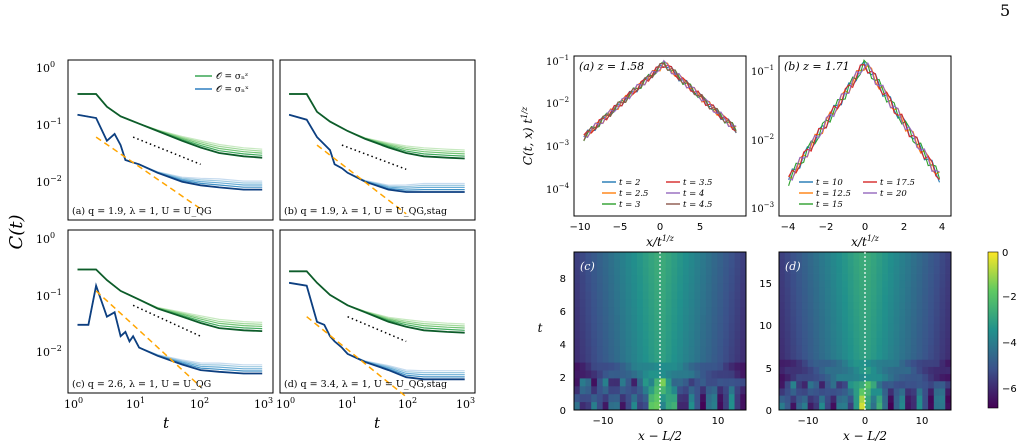  Describe the element at coordinates (620, 227) in the screenshot. I see `ra-xtick-1: −5` at that location.